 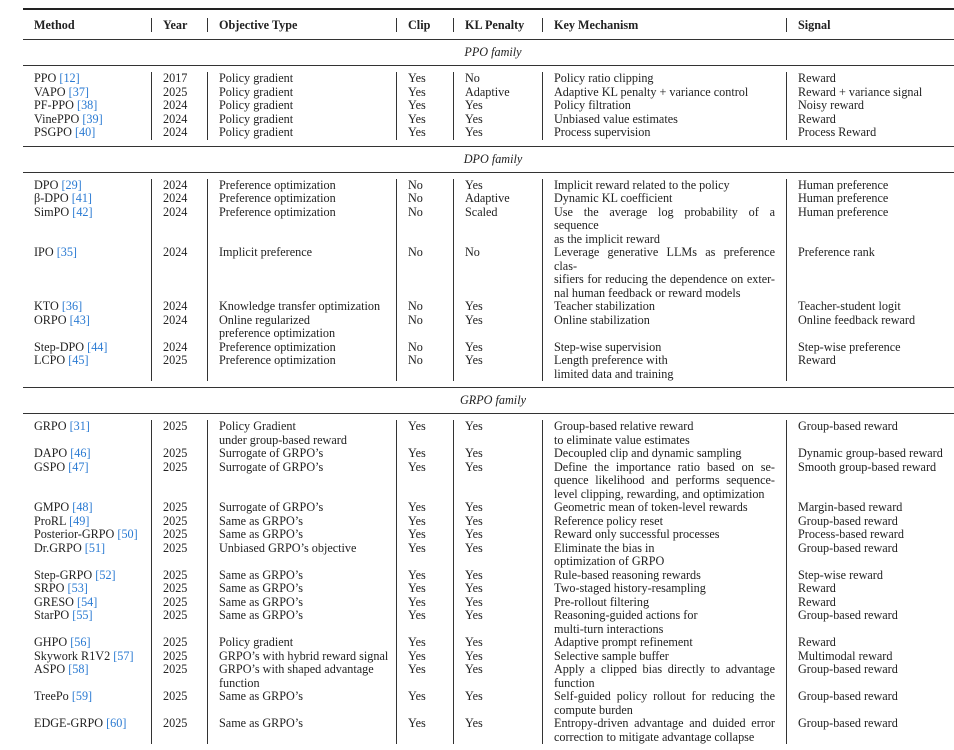 I want to click on citation-link: [45], so click(x=78, y=360).